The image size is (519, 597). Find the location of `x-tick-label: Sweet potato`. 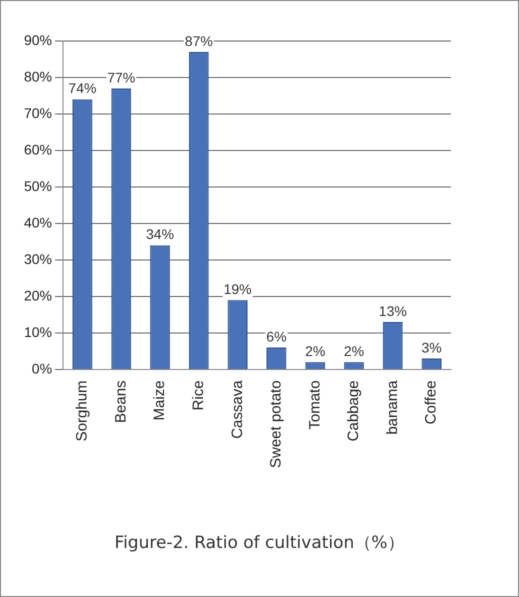

x-tick-label: Sweet potato is located at coordinates (276, 424).